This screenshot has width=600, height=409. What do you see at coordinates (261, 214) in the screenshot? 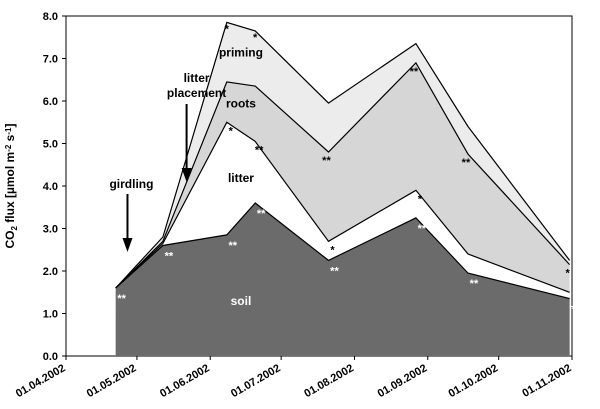
I see `sig-soil-3: **` at bounding box center [261, 214].